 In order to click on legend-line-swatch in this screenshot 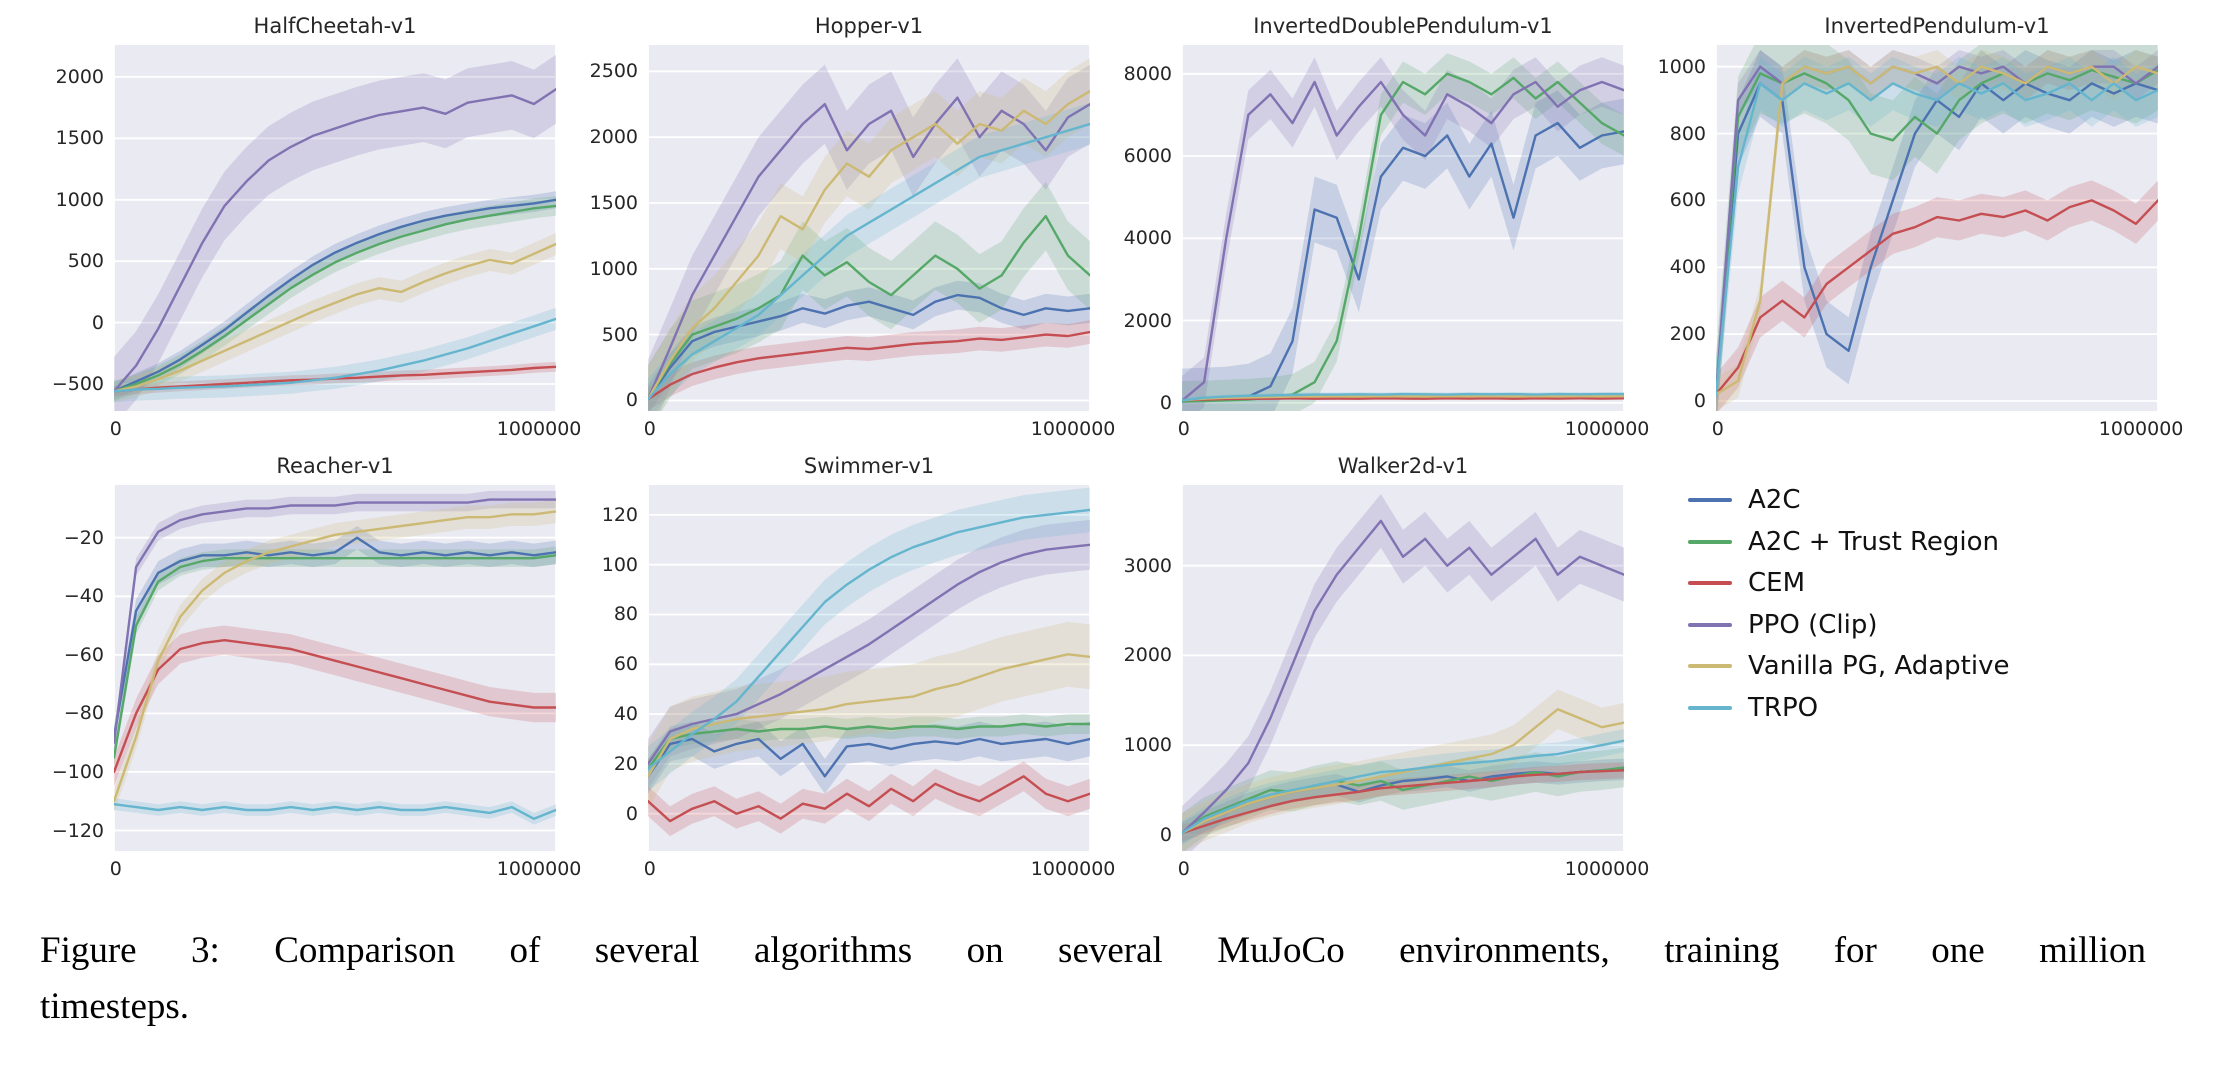, I will do `click(1710, 541)`.